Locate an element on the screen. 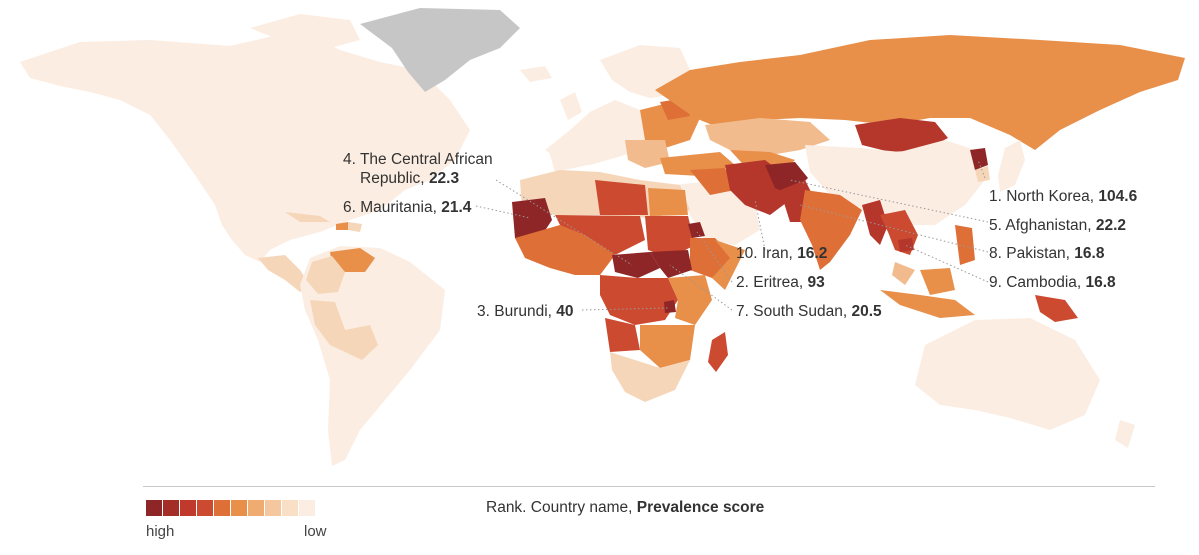 The height and width of the screenshot is (555, 1199). borneo is located at coordinates (937, 281).